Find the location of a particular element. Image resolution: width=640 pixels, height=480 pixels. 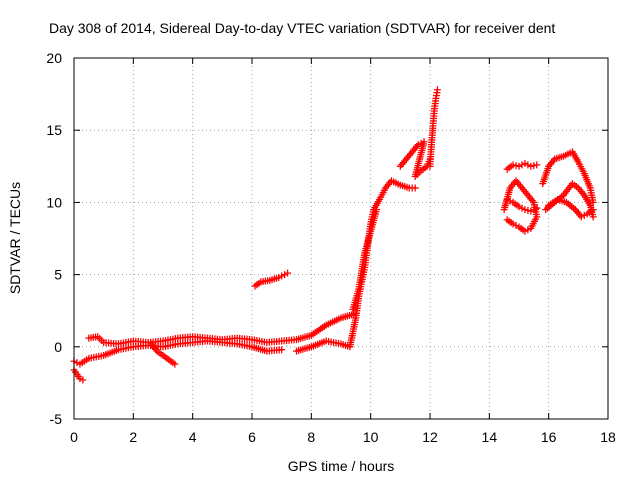

series-start-dip is located at coordinates (78, 375).